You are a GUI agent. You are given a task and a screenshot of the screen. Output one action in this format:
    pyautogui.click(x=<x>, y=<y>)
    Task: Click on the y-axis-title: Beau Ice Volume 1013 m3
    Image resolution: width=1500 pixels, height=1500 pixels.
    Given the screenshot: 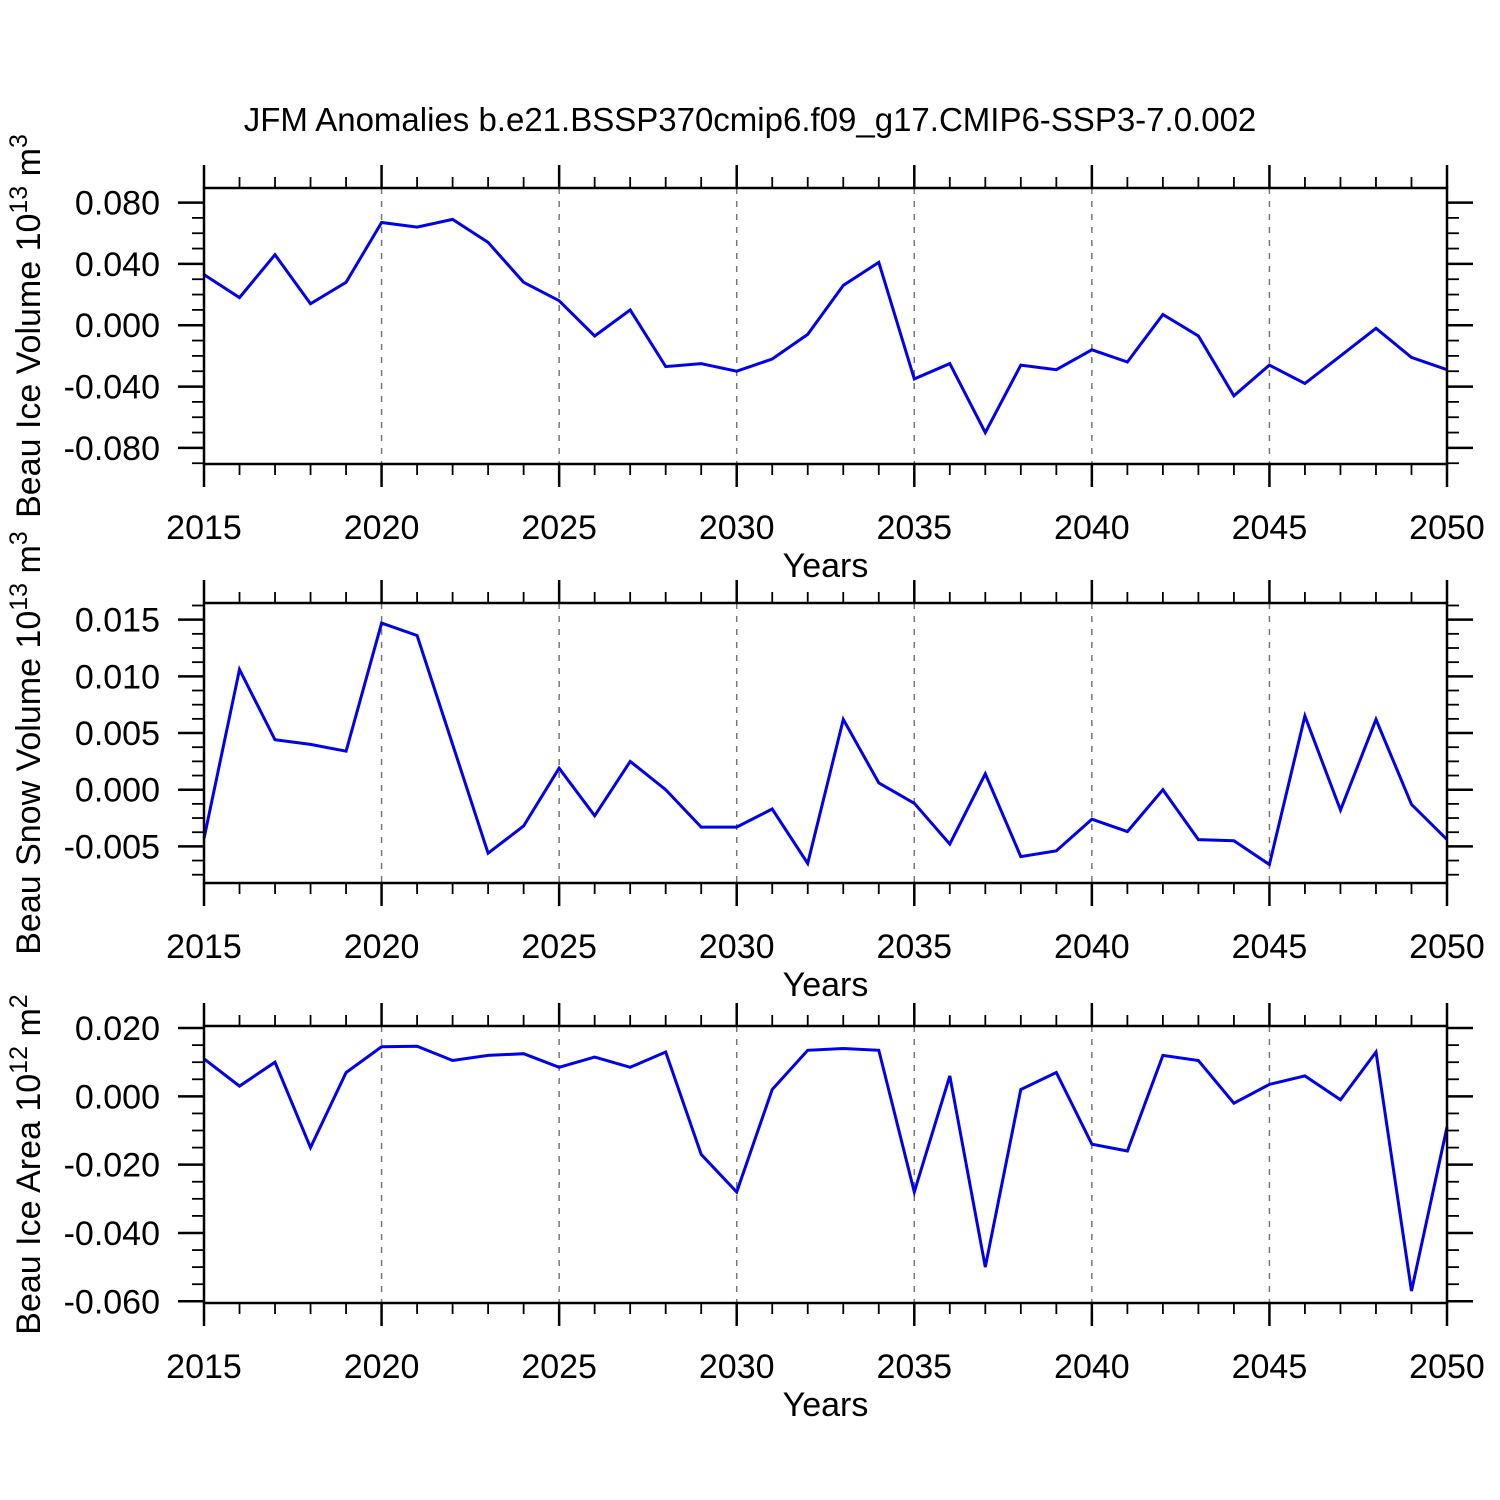 What is the action you would take?
    pyautogui.click(x=26, y=326)
    